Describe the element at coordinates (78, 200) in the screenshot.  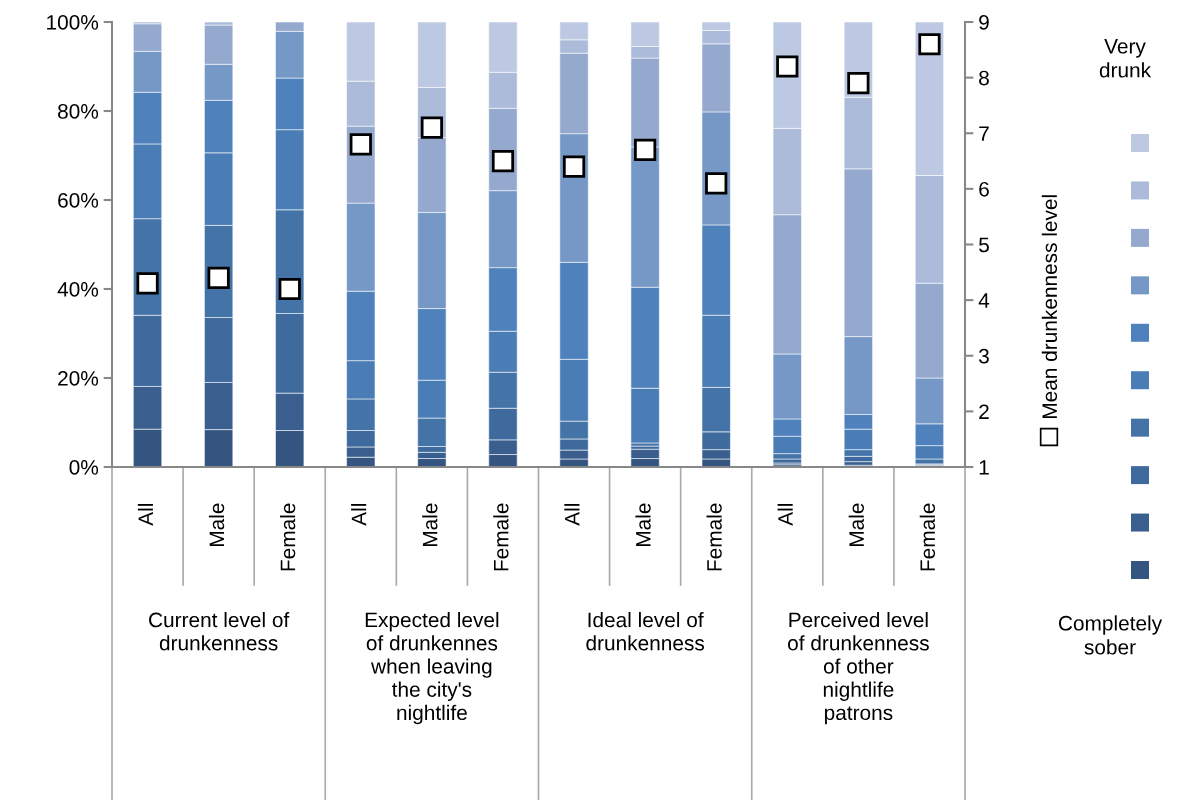
I see `y-tick-label: 60%` at that location.